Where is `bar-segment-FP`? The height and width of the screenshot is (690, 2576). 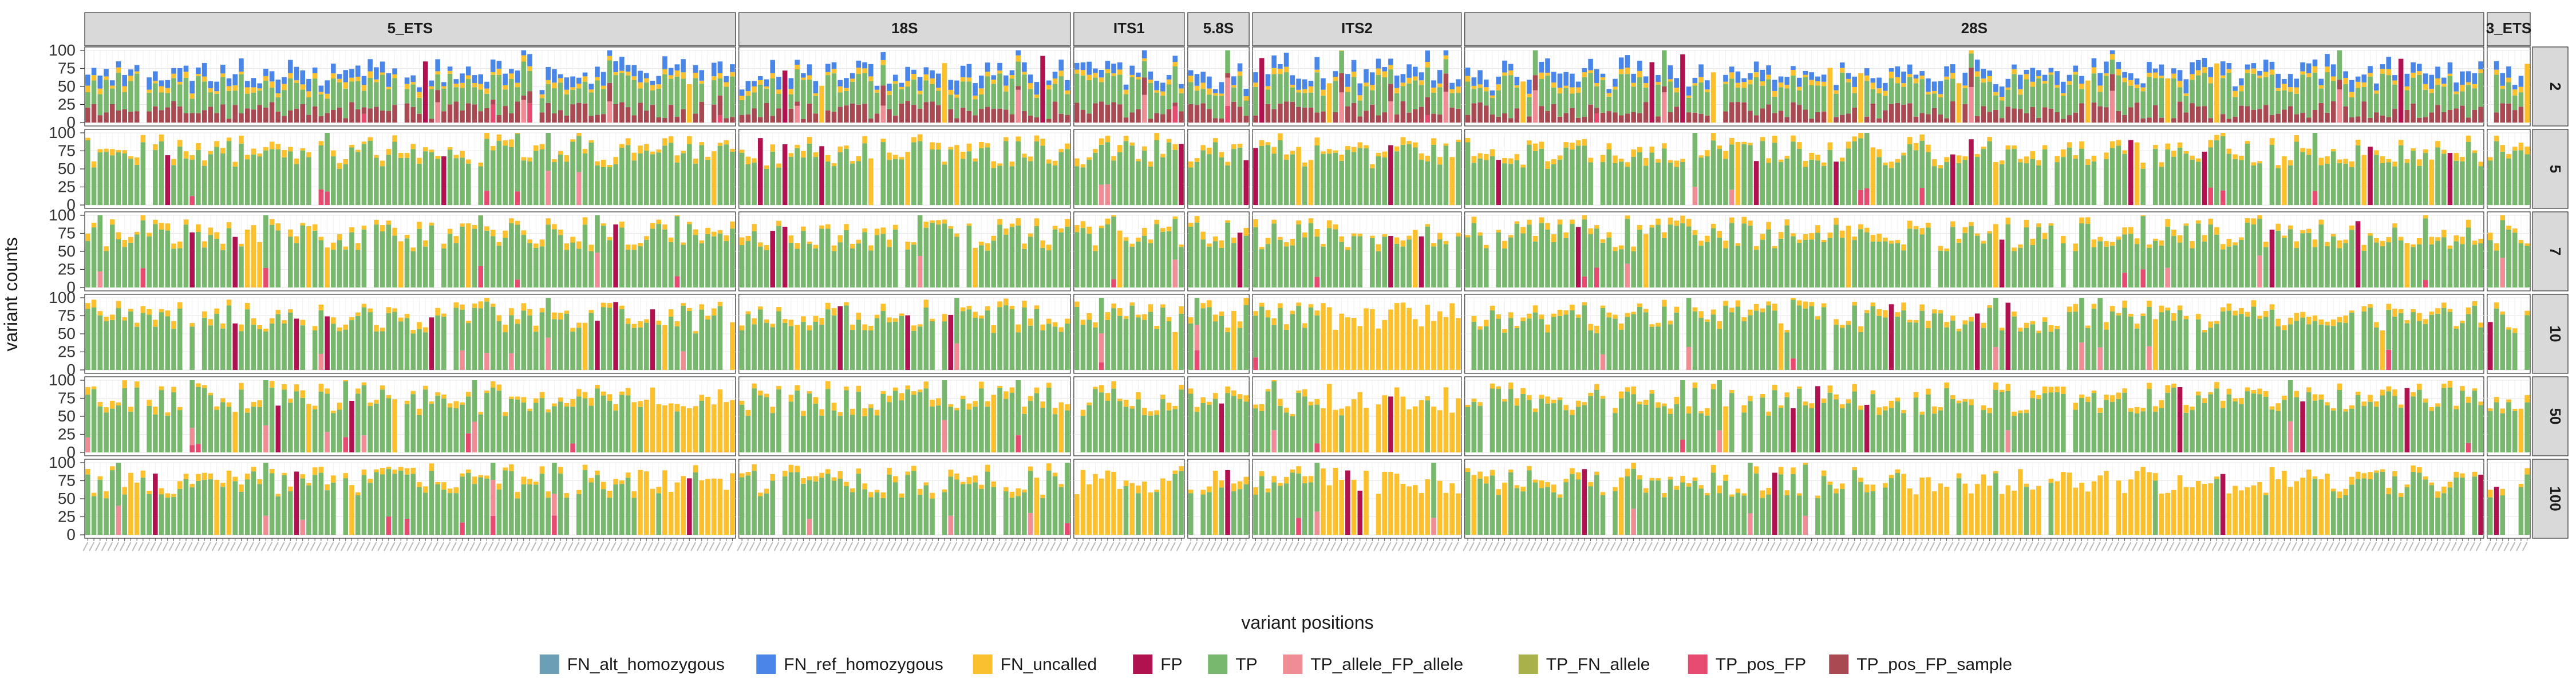
bar-segment-FP is located at coordinates (785, 96).